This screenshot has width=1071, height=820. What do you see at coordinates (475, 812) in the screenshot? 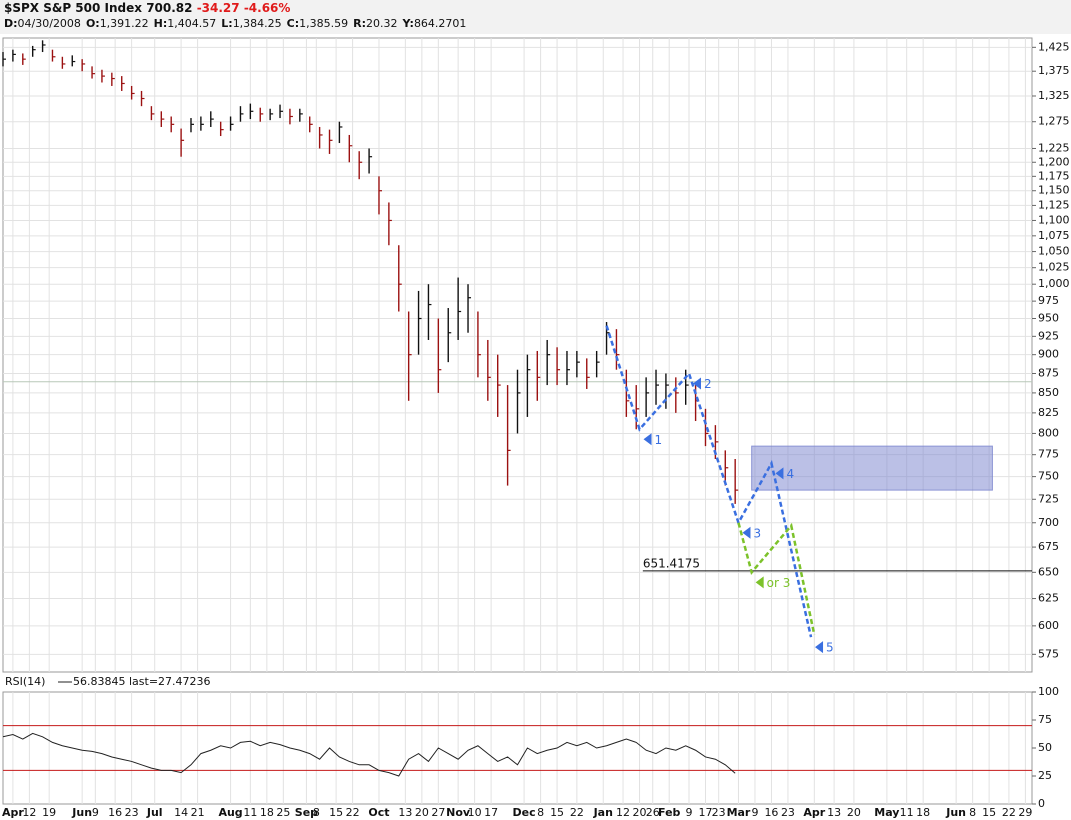
I see `x-tick-label: 10` at bounding box center [475, 812].